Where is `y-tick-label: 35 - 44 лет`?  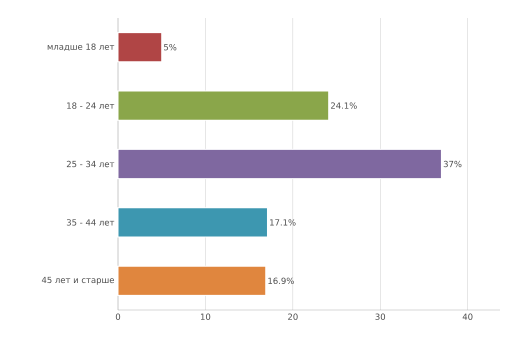 y-tick-label: 35 - 44 лет is located at coordinates (90, 222).